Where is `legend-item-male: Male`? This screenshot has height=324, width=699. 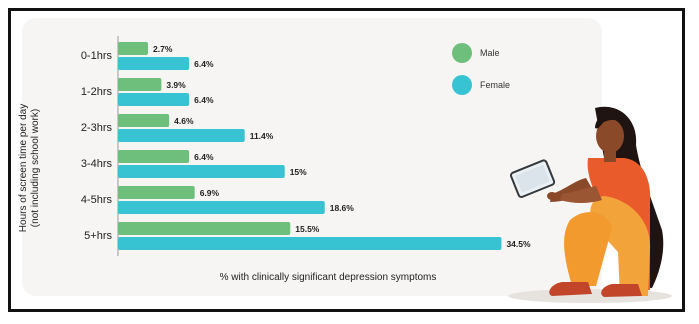 legend-item-male: Male is located at coordinates (481, 53).